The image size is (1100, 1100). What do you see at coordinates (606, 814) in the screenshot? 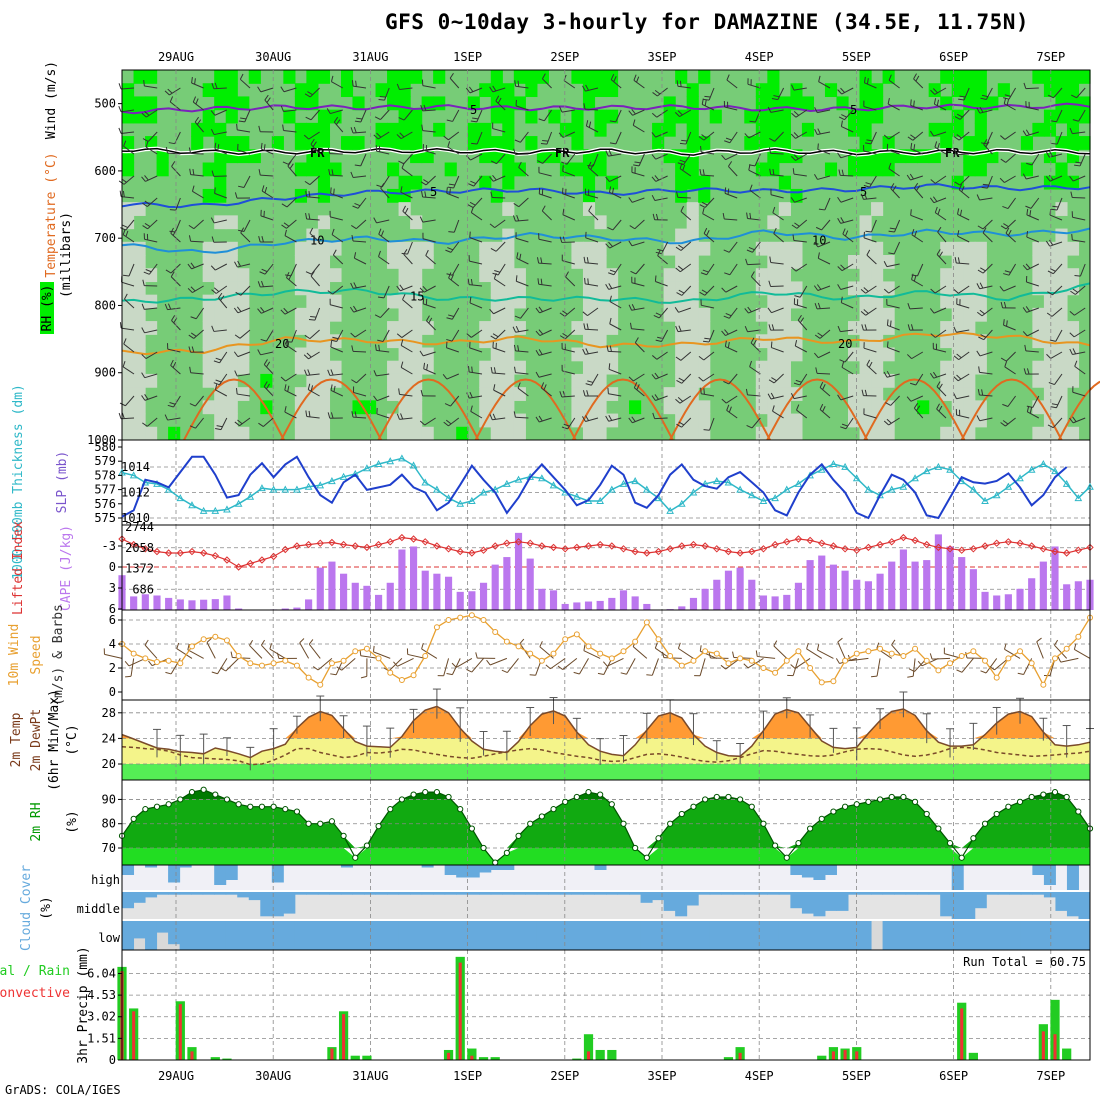
I see `rh-area-mask` at bounding box center [606, 814].